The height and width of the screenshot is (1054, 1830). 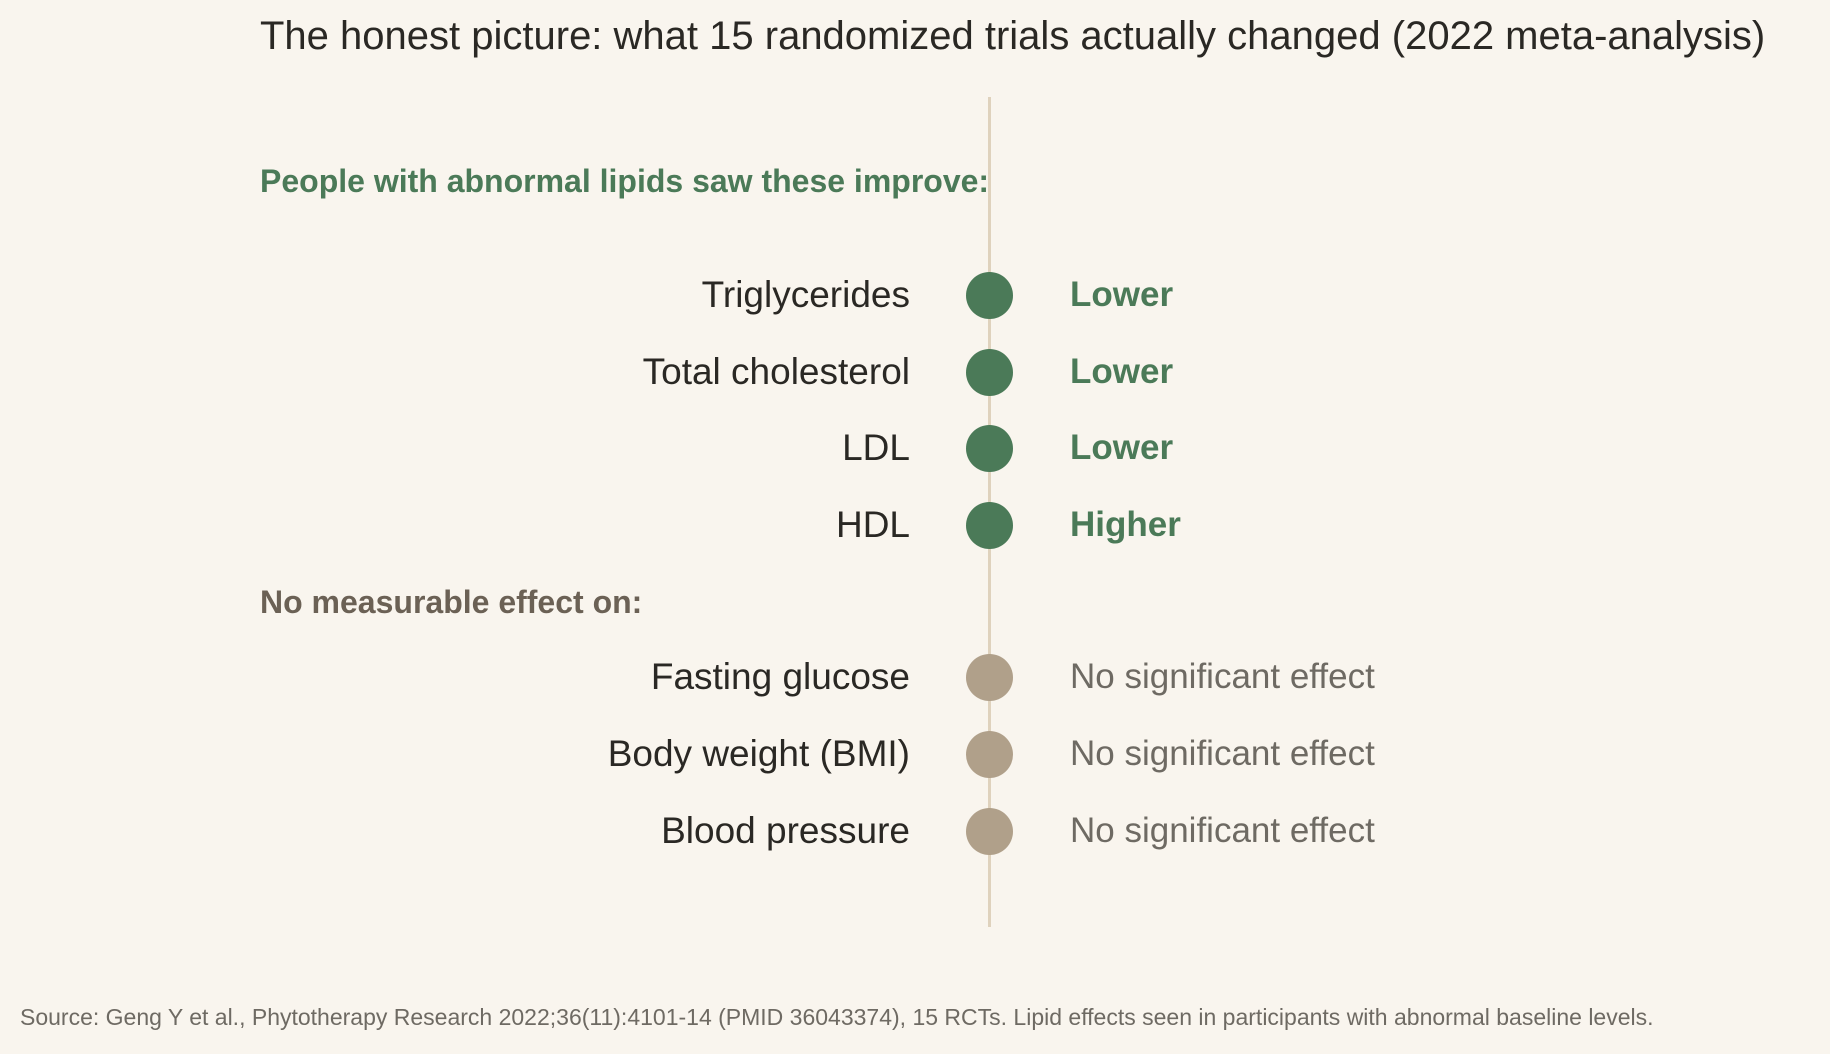 What do you see at coordinates (915, 448) in the screenshot?
I see `effect-row: LDL Lower` at bounding box center [915, 448].